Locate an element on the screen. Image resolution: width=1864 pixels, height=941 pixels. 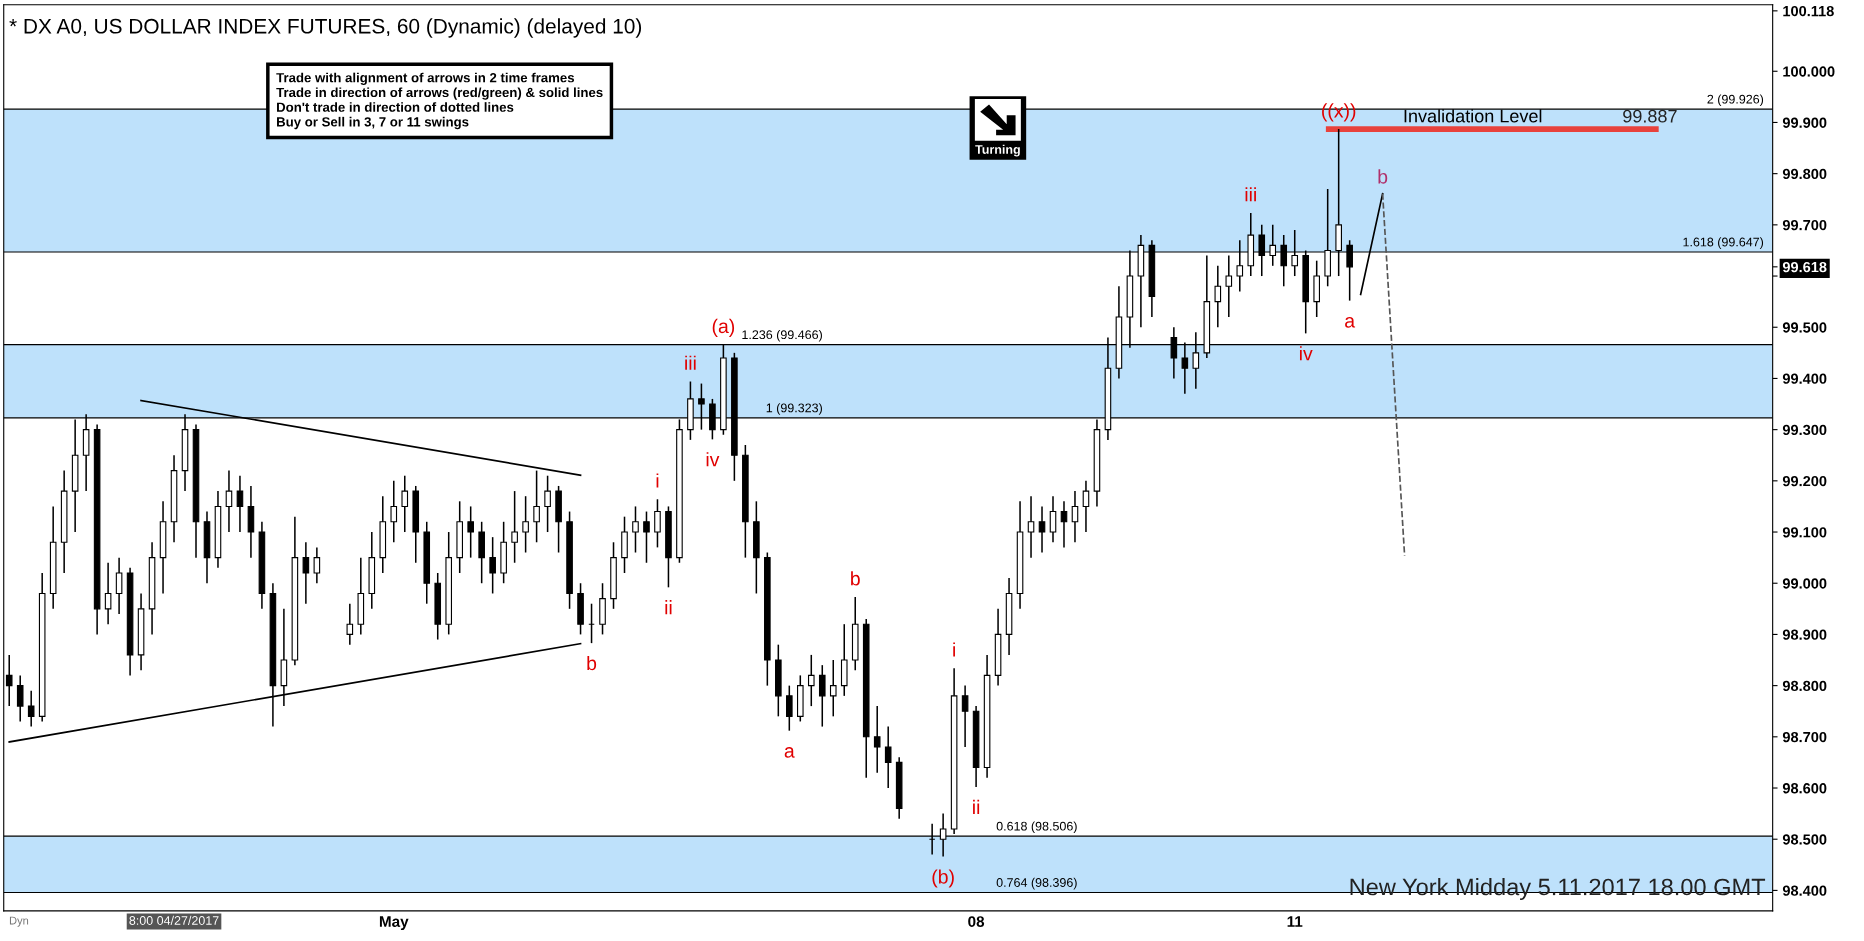
text: Dyn is located at coordinates (19, 921).